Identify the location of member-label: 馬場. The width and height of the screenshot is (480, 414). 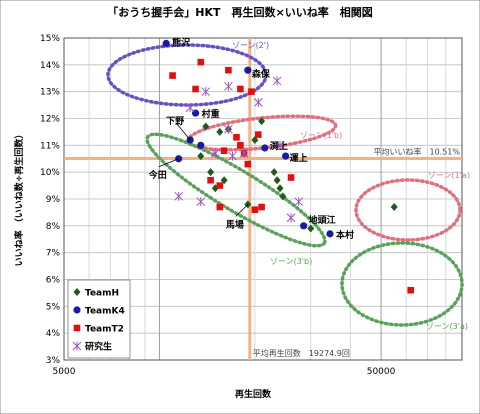
(234, 224).